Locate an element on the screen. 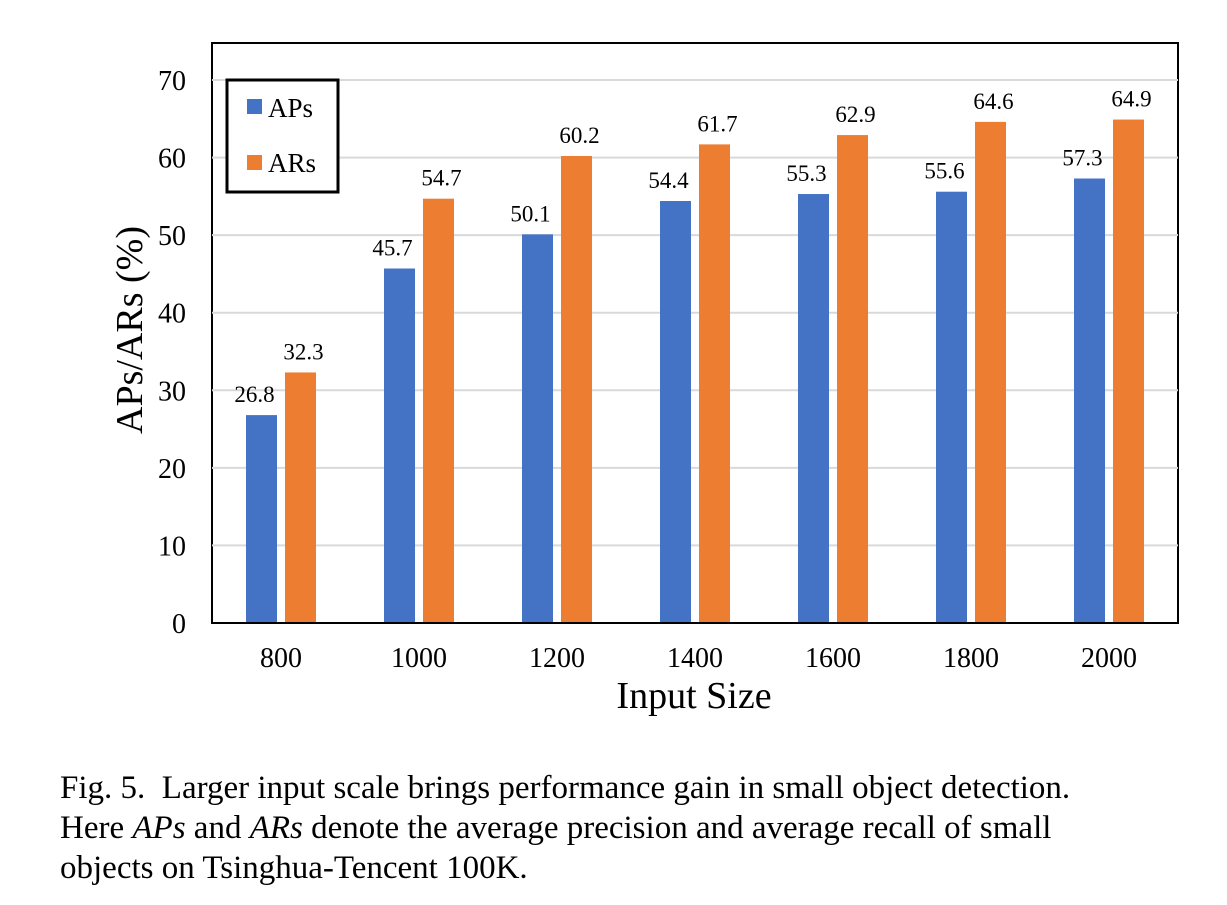 This screenshot has width=1227, height=905. data-label: 60.2 is located at coordinates (579, 135).